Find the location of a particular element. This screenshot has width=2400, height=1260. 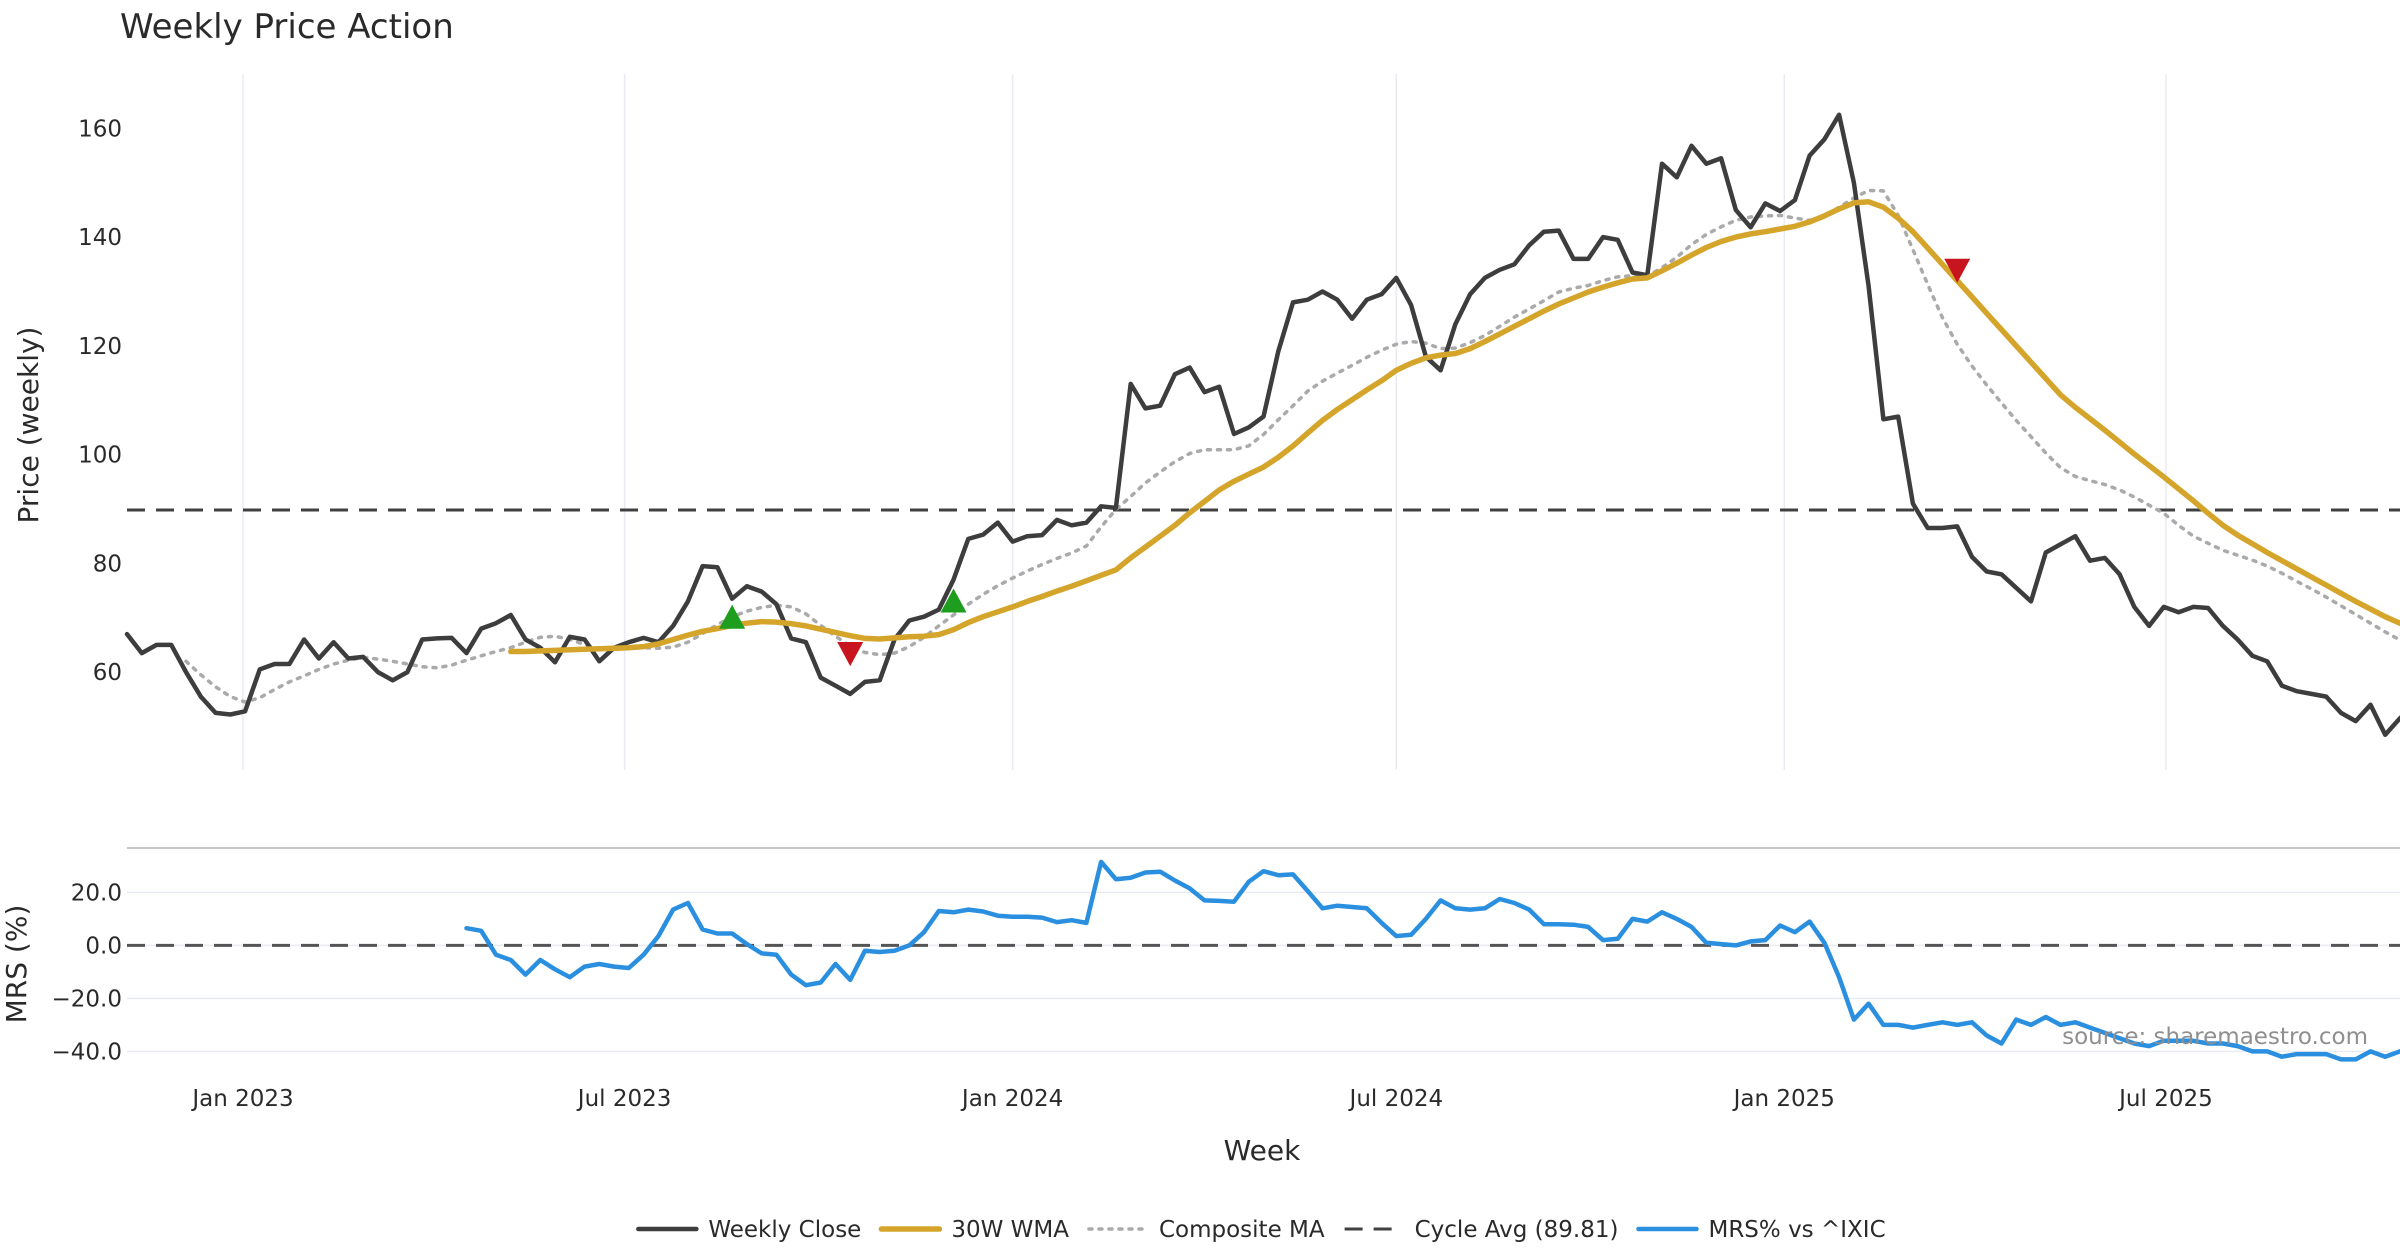

y-tick-label-p0-2: 100 is located at coordinates (100, 456).